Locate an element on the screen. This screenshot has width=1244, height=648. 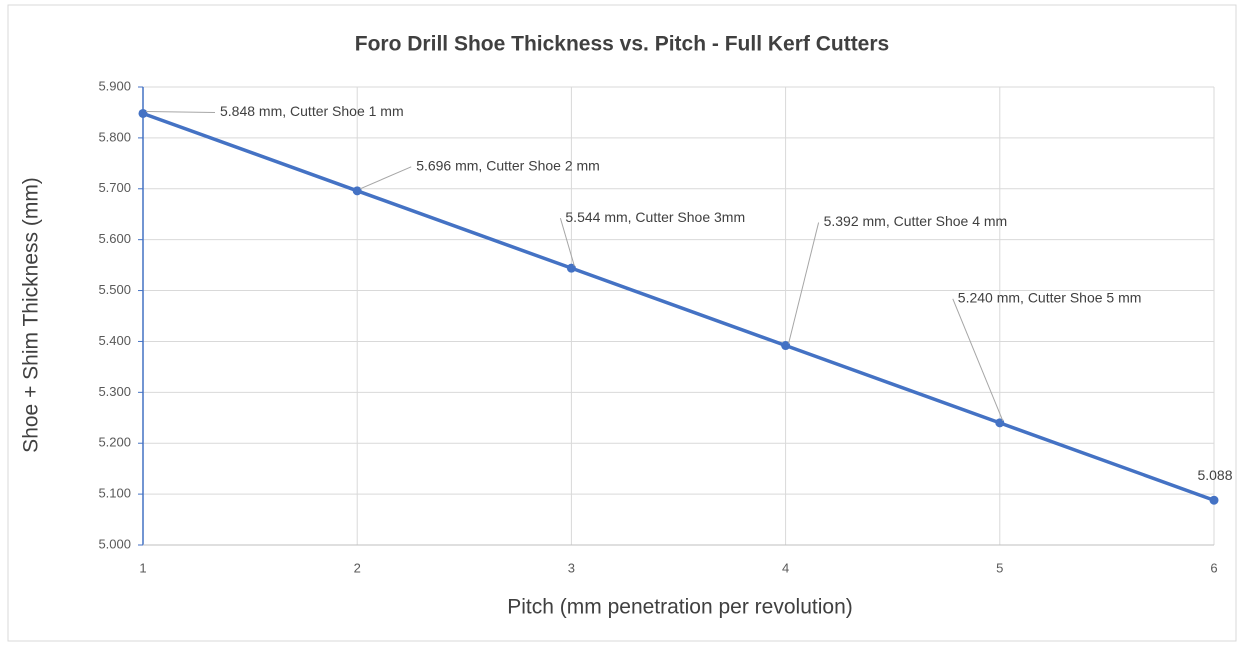
y-tick-label: 5.800 is located at coordinates (114, 136).